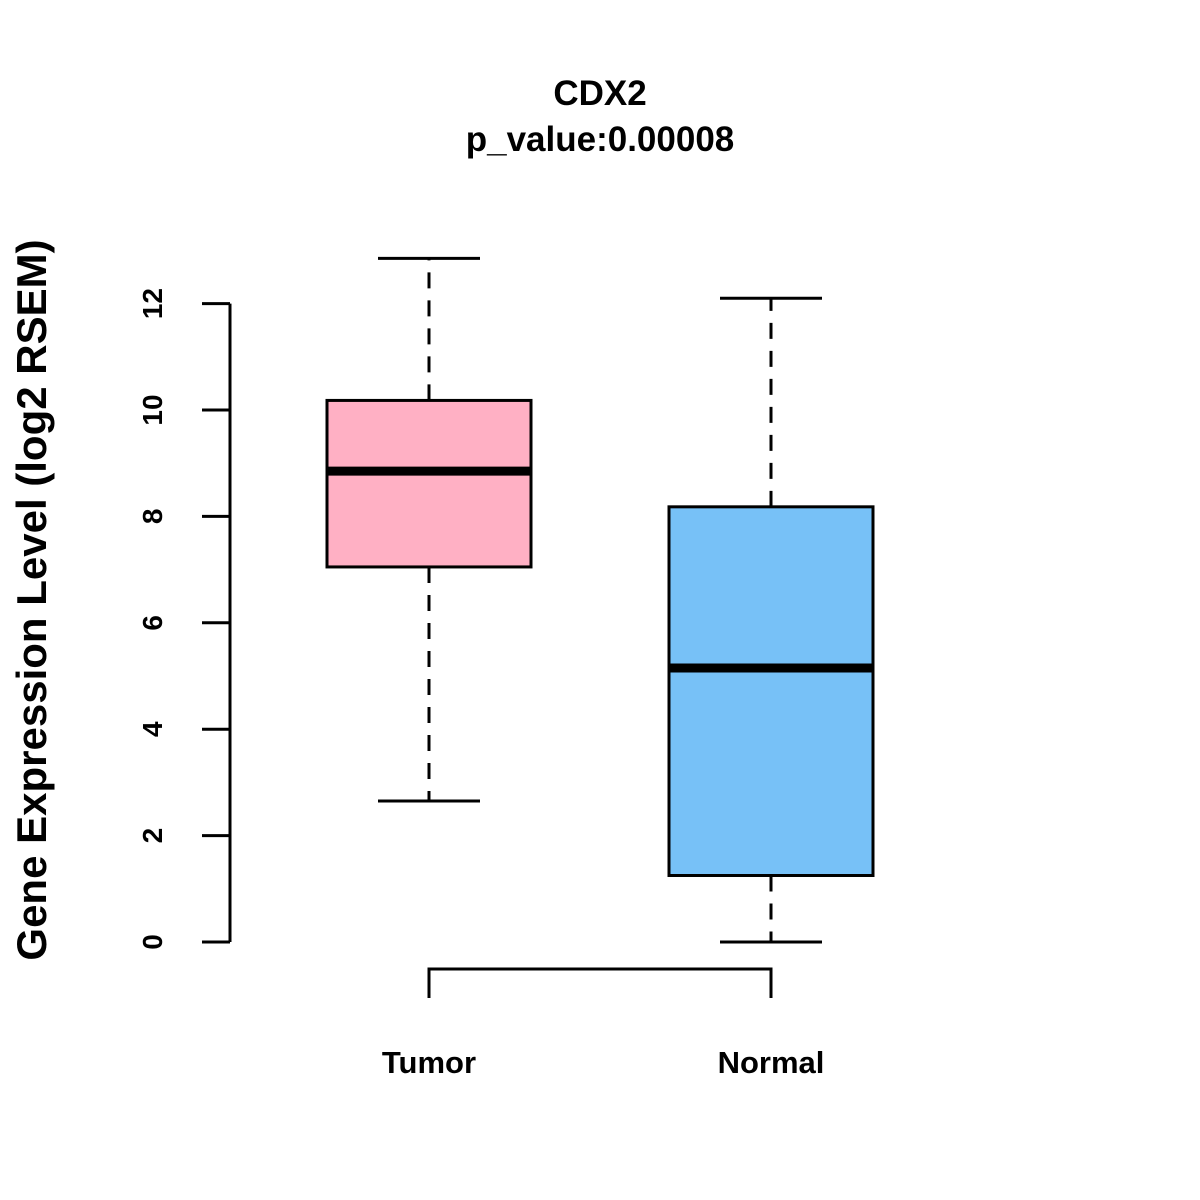  I want to click on y-tick-label: 2, so click(152, 836).